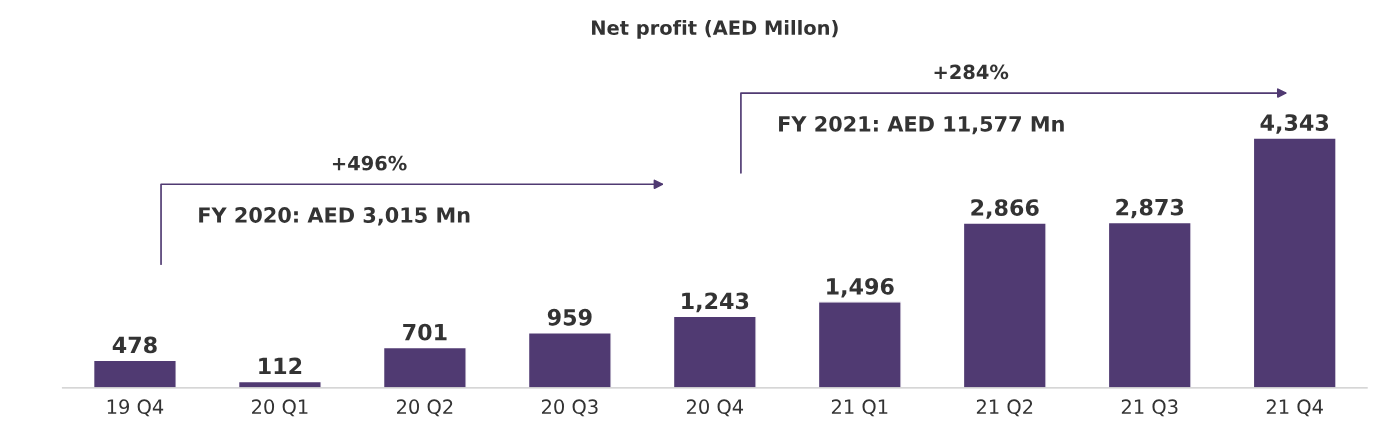  Describe the element at coordinates (1294, 408) in the screenshot. I see `x-tick-label: 21 Q4` at that location.